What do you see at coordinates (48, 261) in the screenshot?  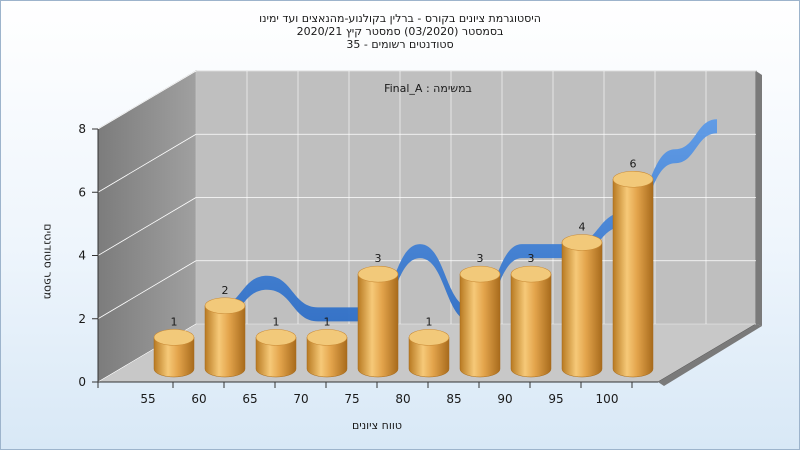 I see `y-axis-title: מספר סטודנטים` at bounding box center [48, 261].